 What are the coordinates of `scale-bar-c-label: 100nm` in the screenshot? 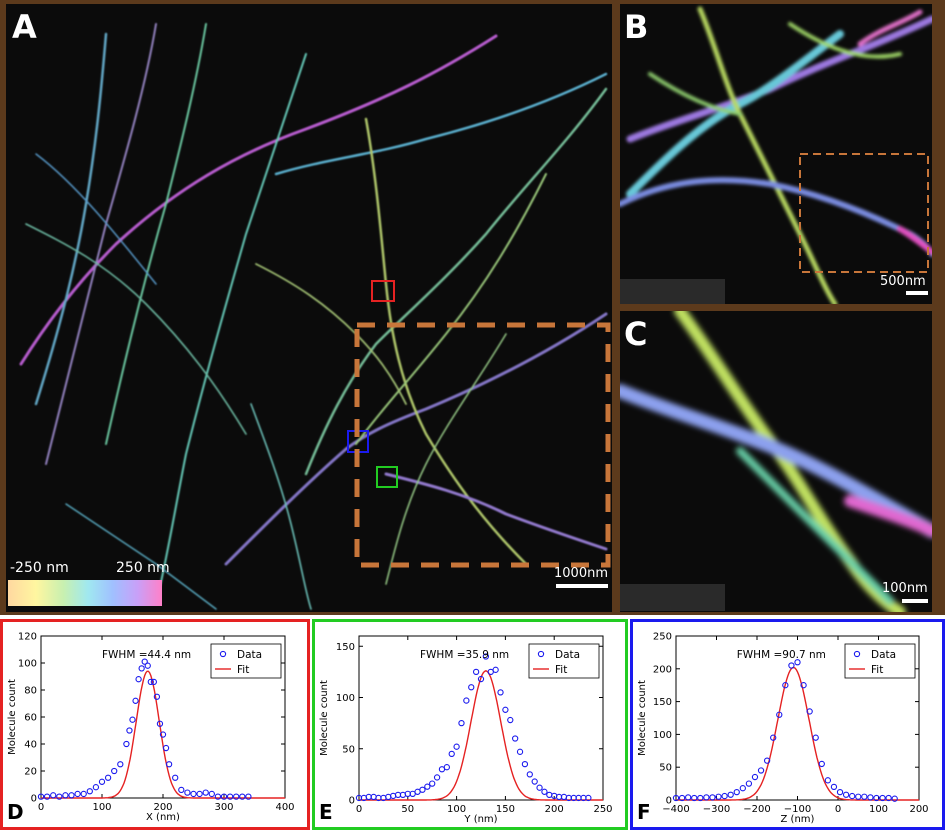 It's located at (905, 588).